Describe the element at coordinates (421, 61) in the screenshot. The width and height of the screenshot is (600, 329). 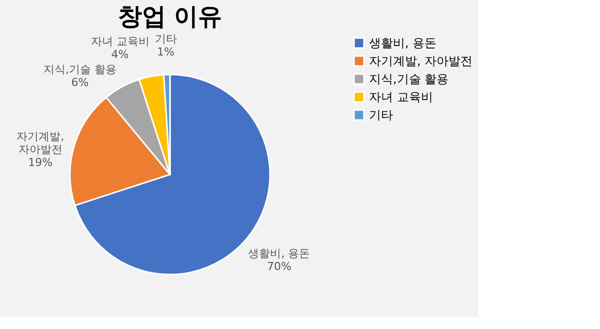
I see `legend-label: 자기계발, 자아발전` at that location.